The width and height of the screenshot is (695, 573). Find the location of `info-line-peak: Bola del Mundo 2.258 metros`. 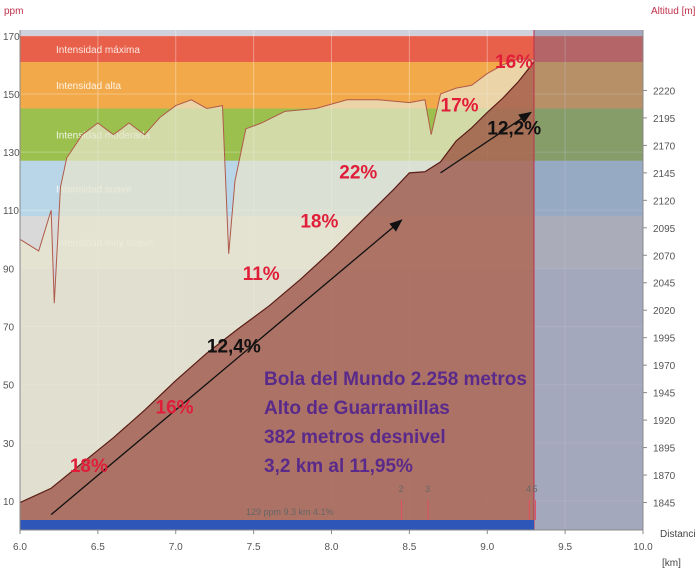

info-line-peak: Bola del Mundo 2.258 metros is located at coordinates (395, 379).